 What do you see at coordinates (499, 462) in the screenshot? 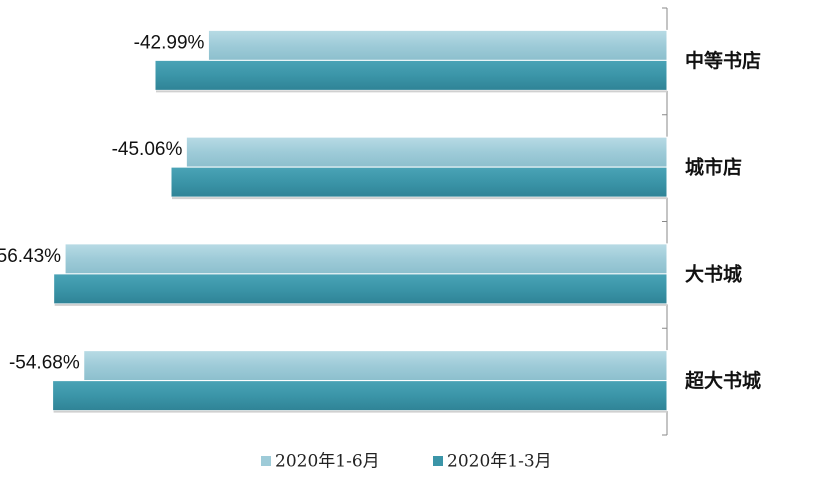
I see `legend-label-2: 2020年1-3月` at bounding box center [499, 462].